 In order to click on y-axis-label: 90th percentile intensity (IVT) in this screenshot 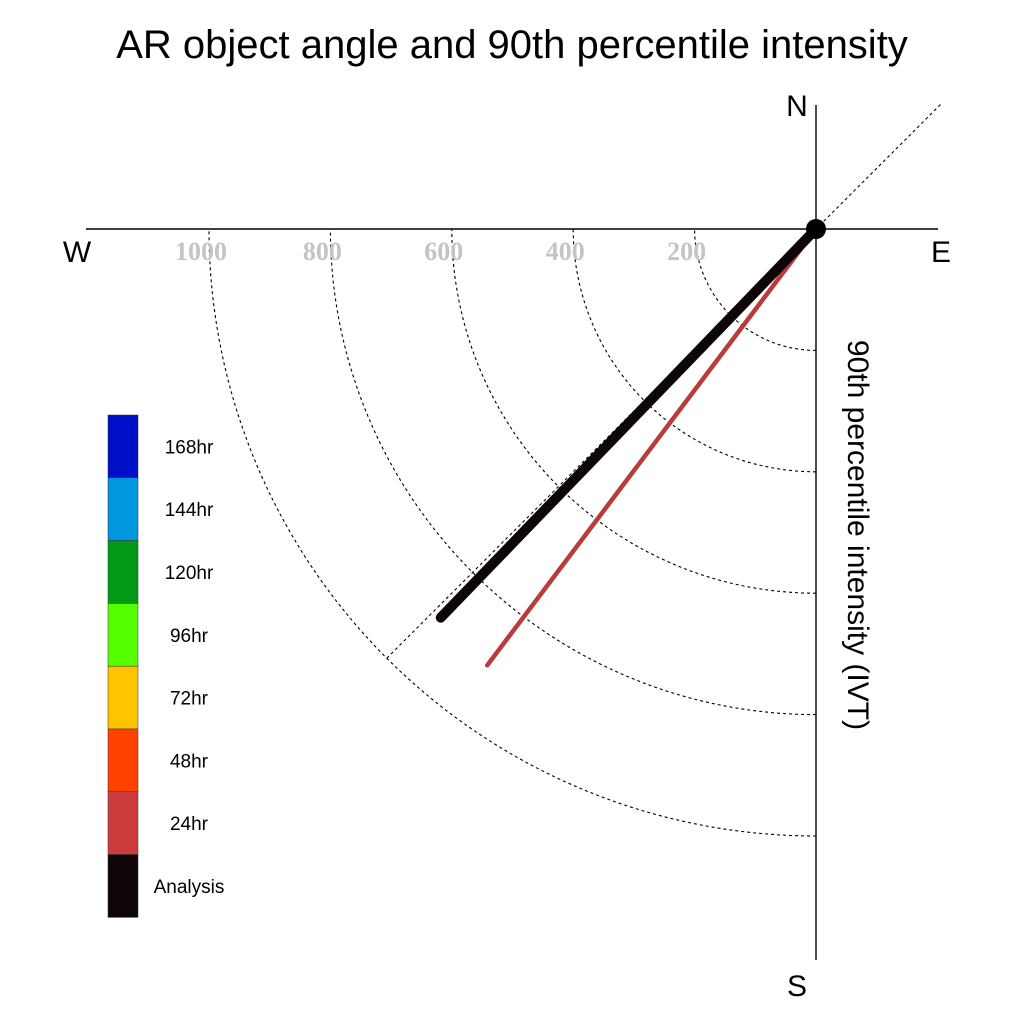, I will do `click(857, 535)`.